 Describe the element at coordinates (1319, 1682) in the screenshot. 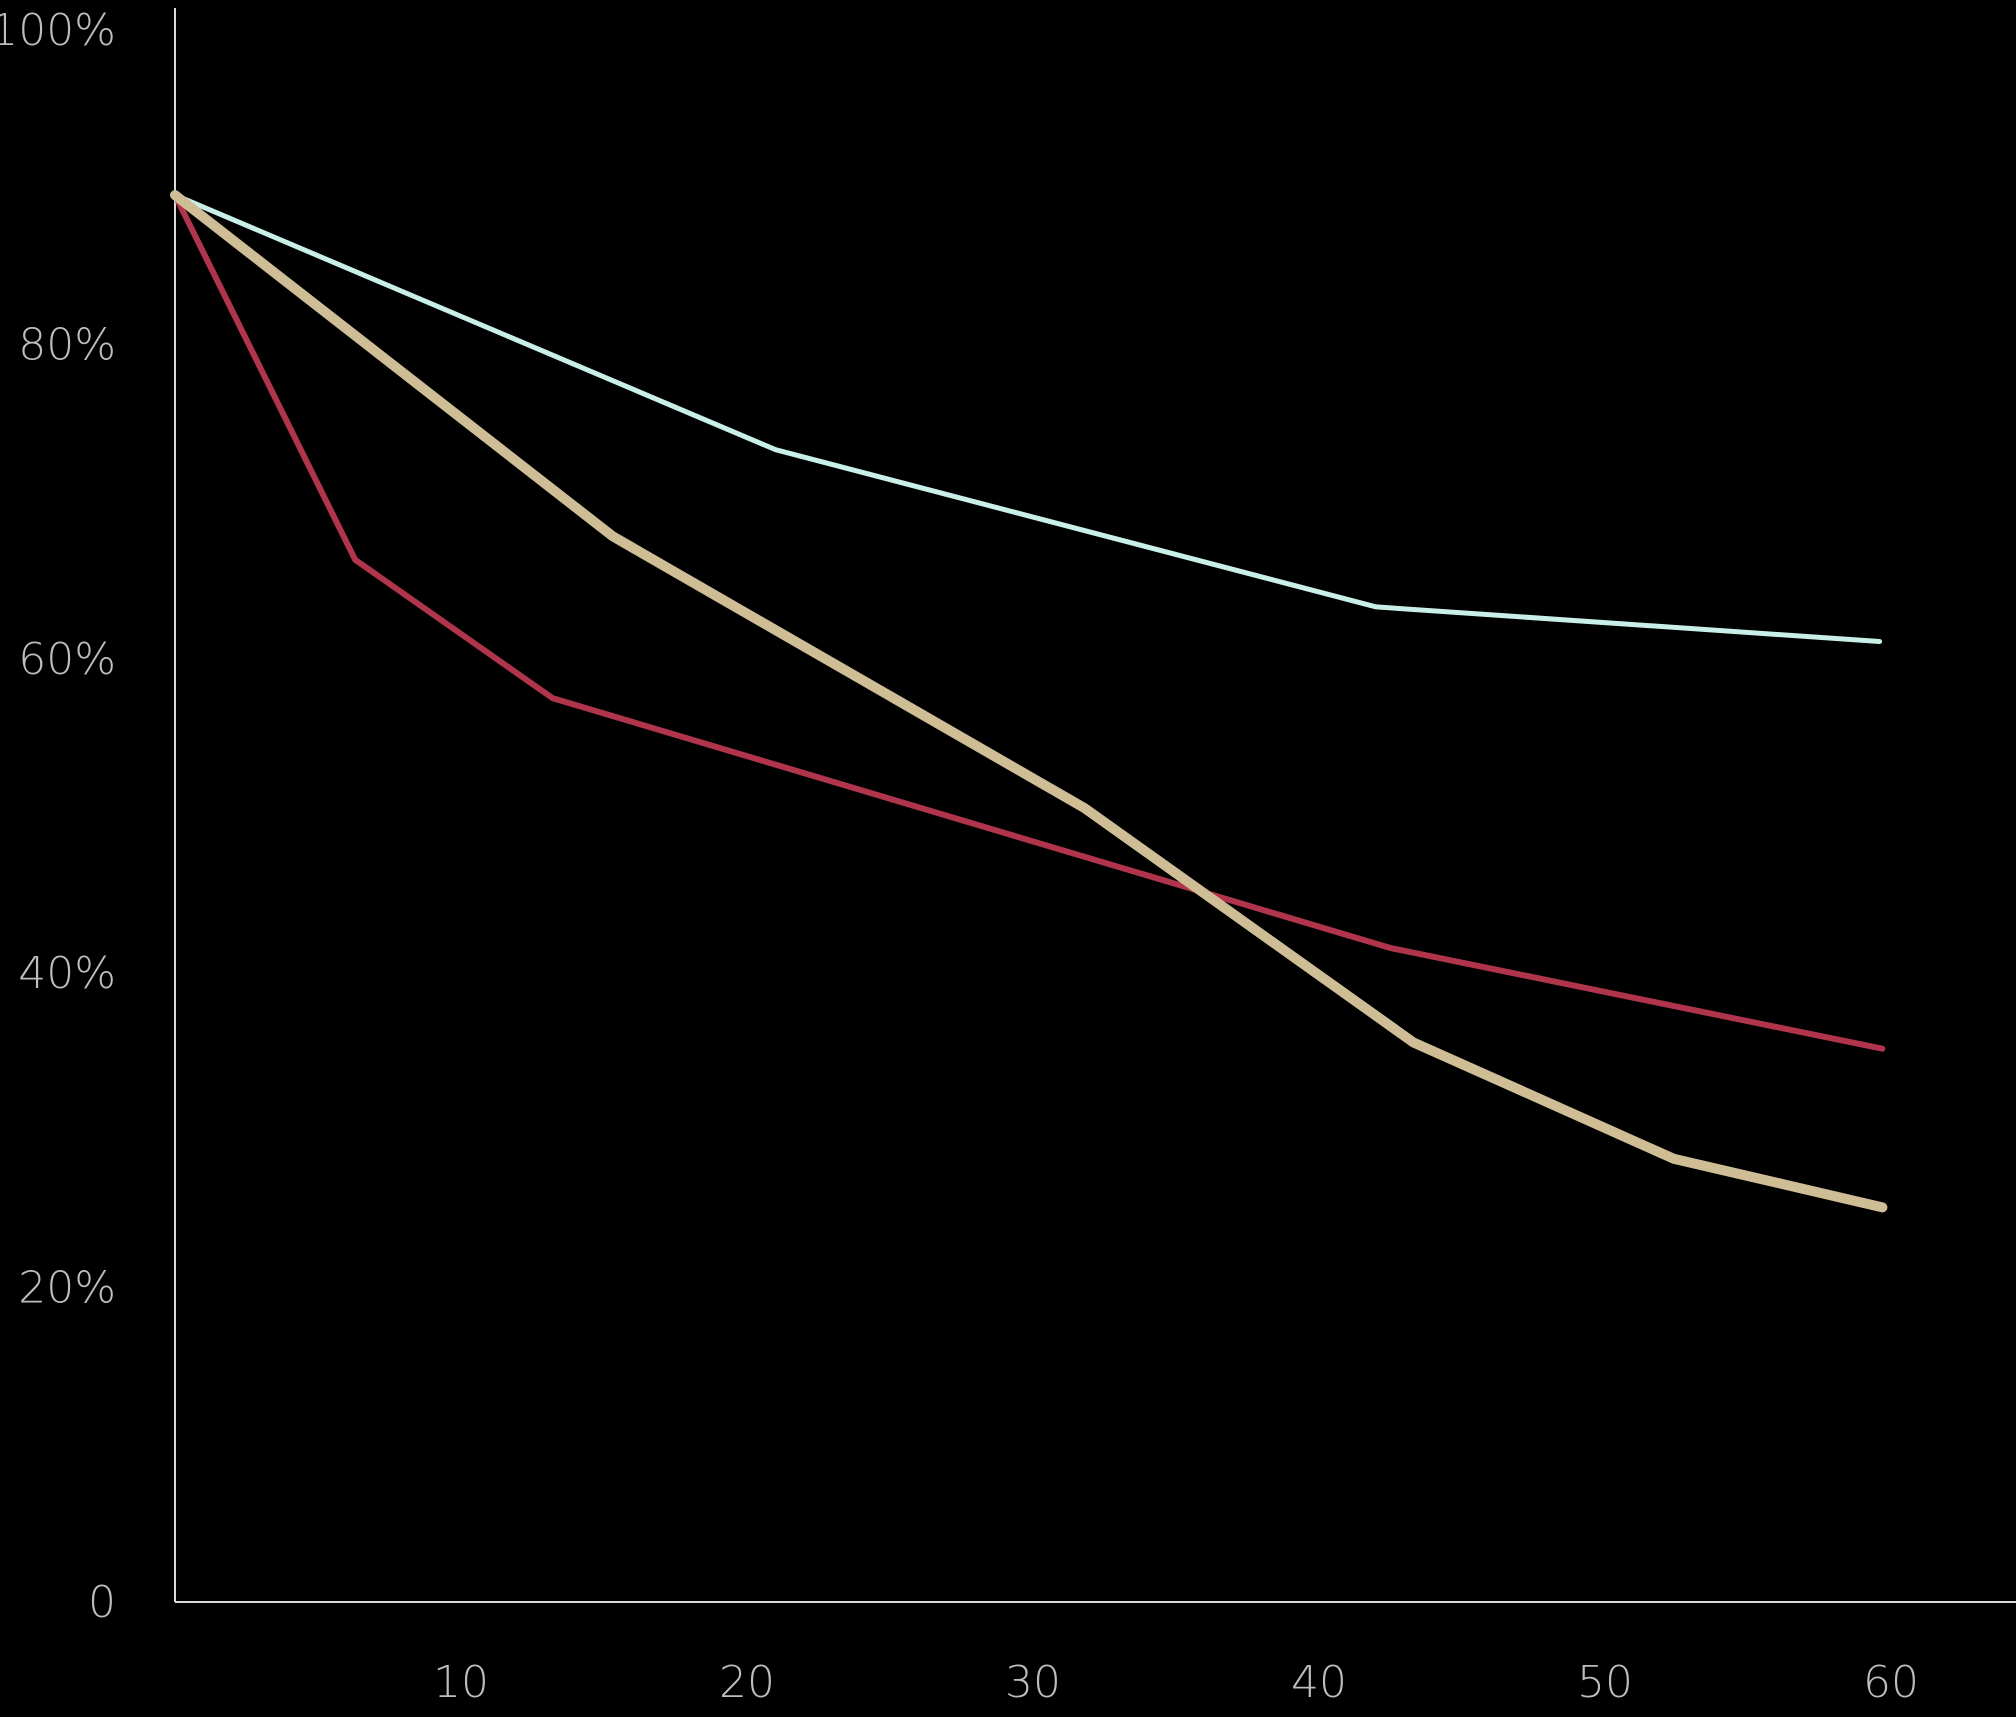

I see `x-tick-label: 40` at that location.